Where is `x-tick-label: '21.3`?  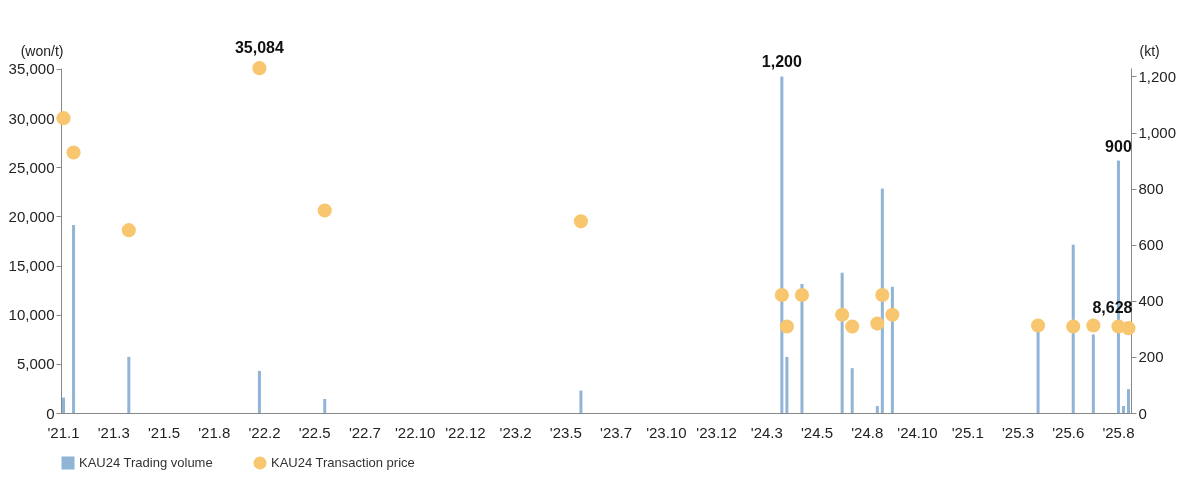
x-tick-label: '21.3 is located at coordinates (113, 432).